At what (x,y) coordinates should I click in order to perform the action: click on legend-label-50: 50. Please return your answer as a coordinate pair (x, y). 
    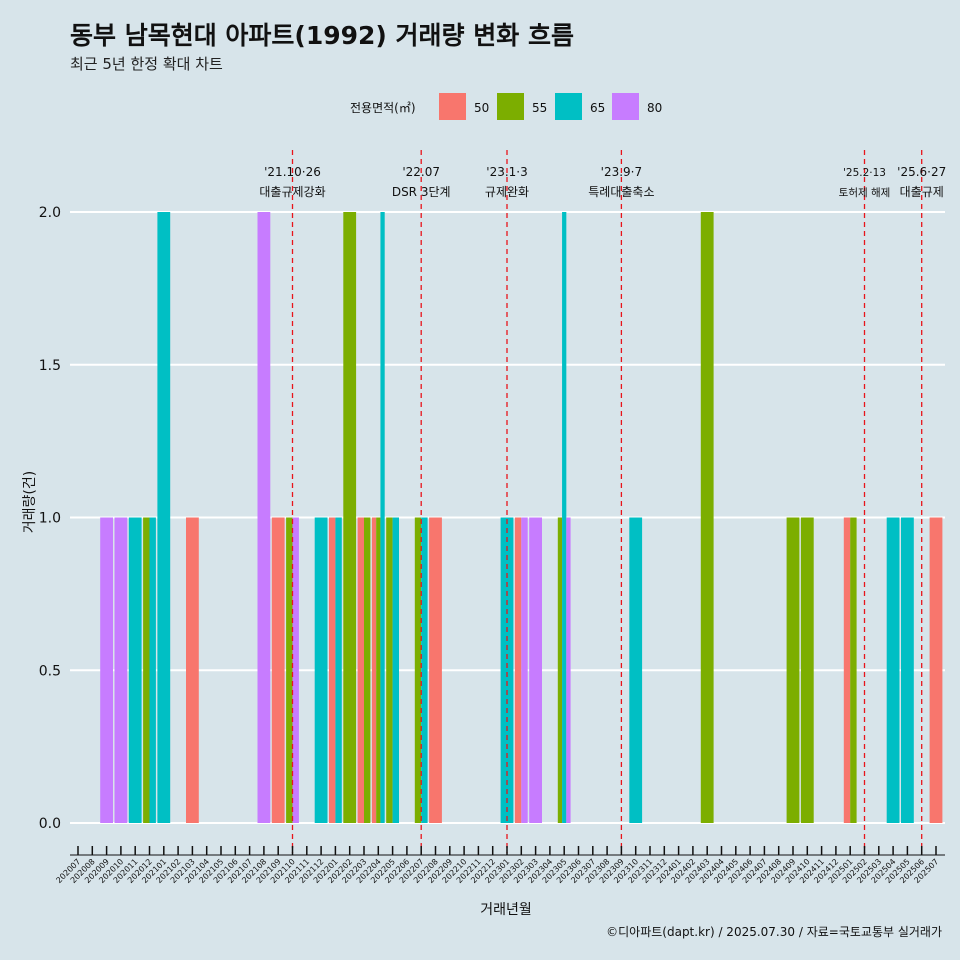
    Looking at the image, I should click on (481, 108).